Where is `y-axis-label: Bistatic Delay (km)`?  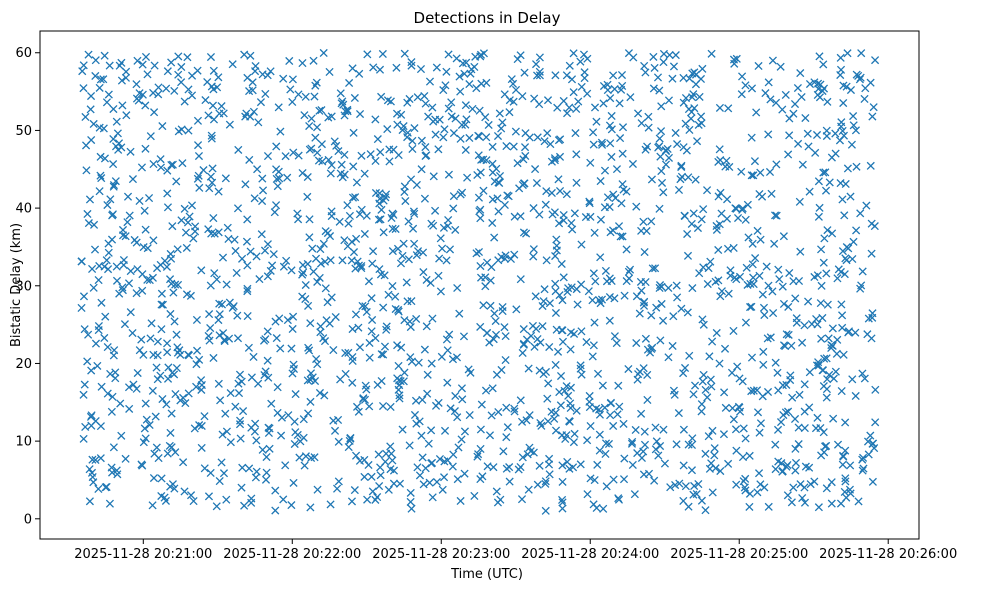 y-axis-label: Bistatic Delay (km) is located at coordinates (16, 285).